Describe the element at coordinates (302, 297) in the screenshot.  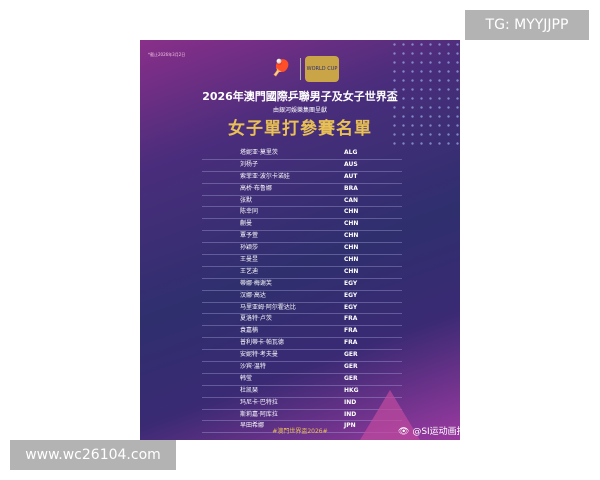
I see `player-row: 汉娜·高达 EGY` at that location.